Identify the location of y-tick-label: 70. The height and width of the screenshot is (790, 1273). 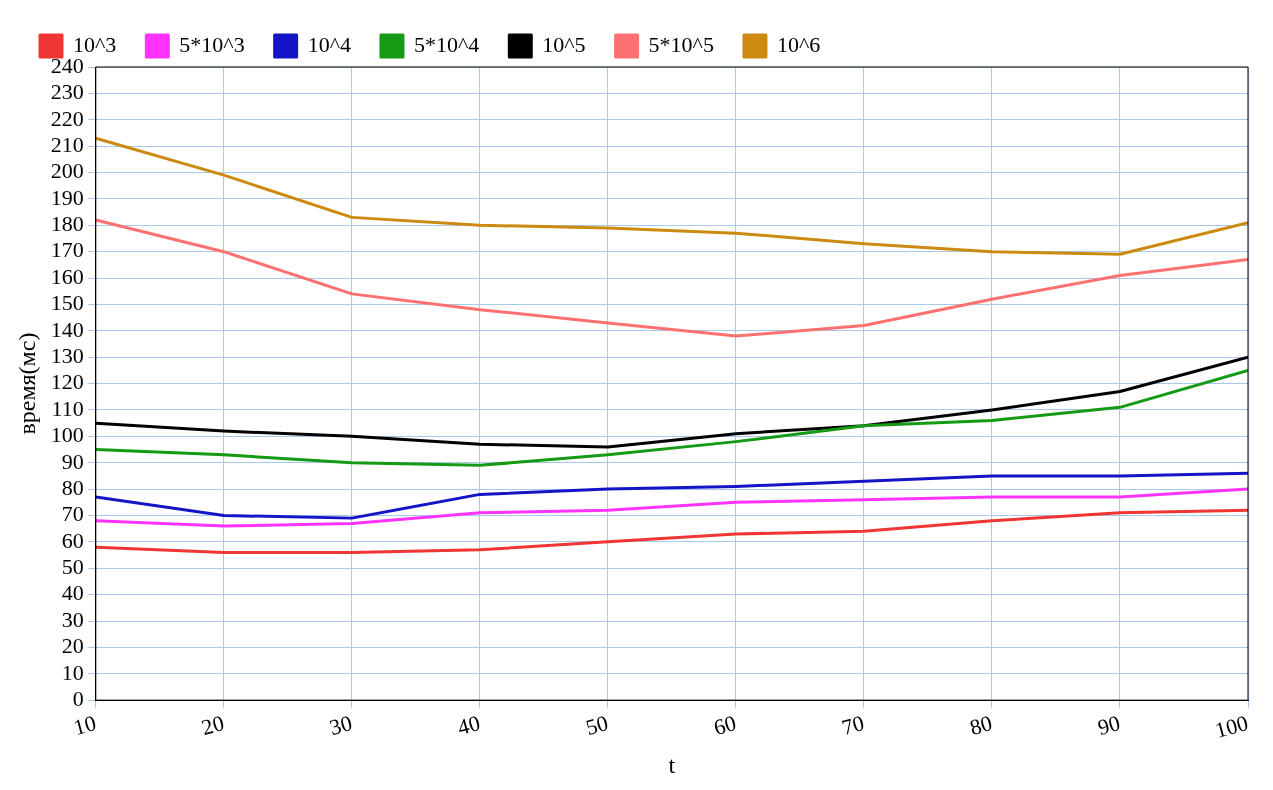
(72, 514).